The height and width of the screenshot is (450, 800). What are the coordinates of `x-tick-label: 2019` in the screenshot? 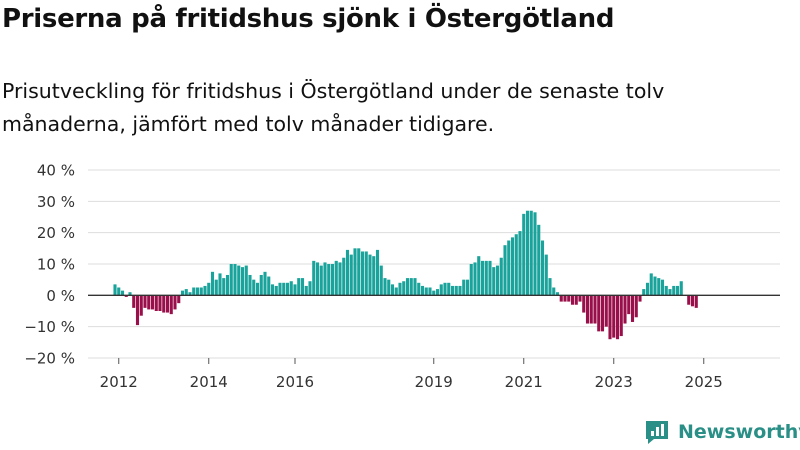 It's located at (434, 382).